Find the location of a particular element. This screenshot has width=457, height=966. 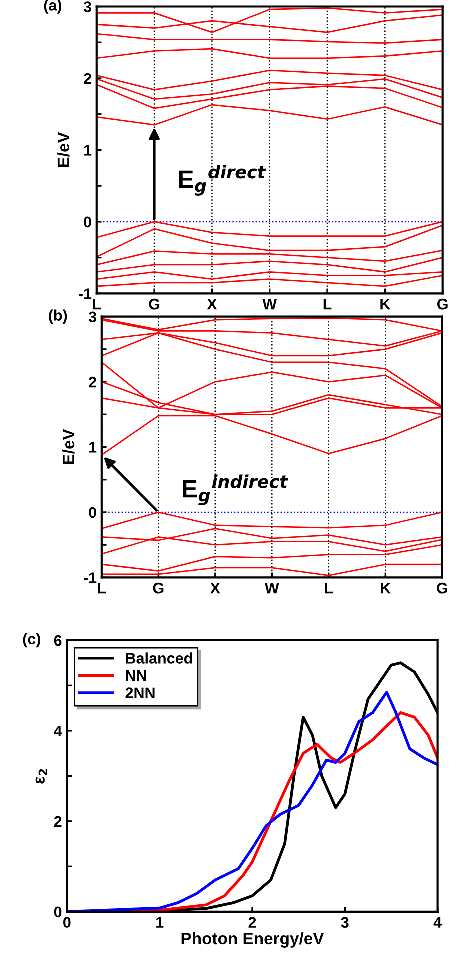

y-tick-label: 4 is located at coordinates (58, 731).